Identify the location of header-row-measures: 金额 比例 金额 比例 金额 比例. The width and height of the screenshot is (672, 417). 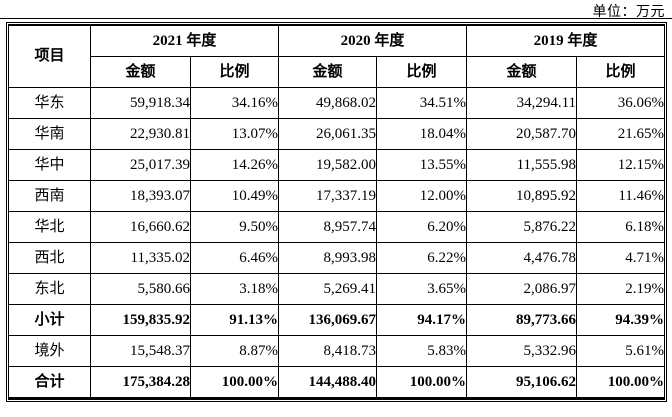
(337, 72).